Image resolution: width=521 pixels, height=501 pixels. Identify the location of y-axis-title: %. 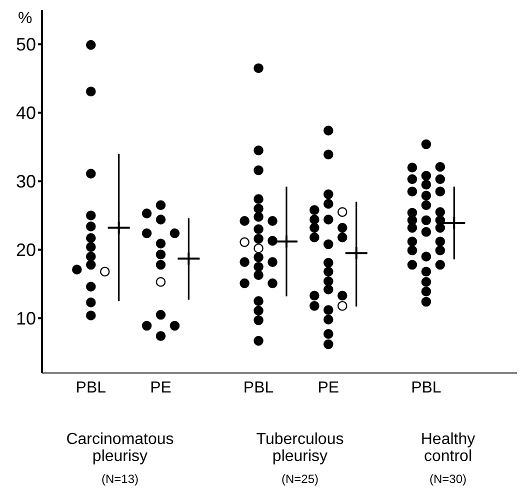
(25, 19).